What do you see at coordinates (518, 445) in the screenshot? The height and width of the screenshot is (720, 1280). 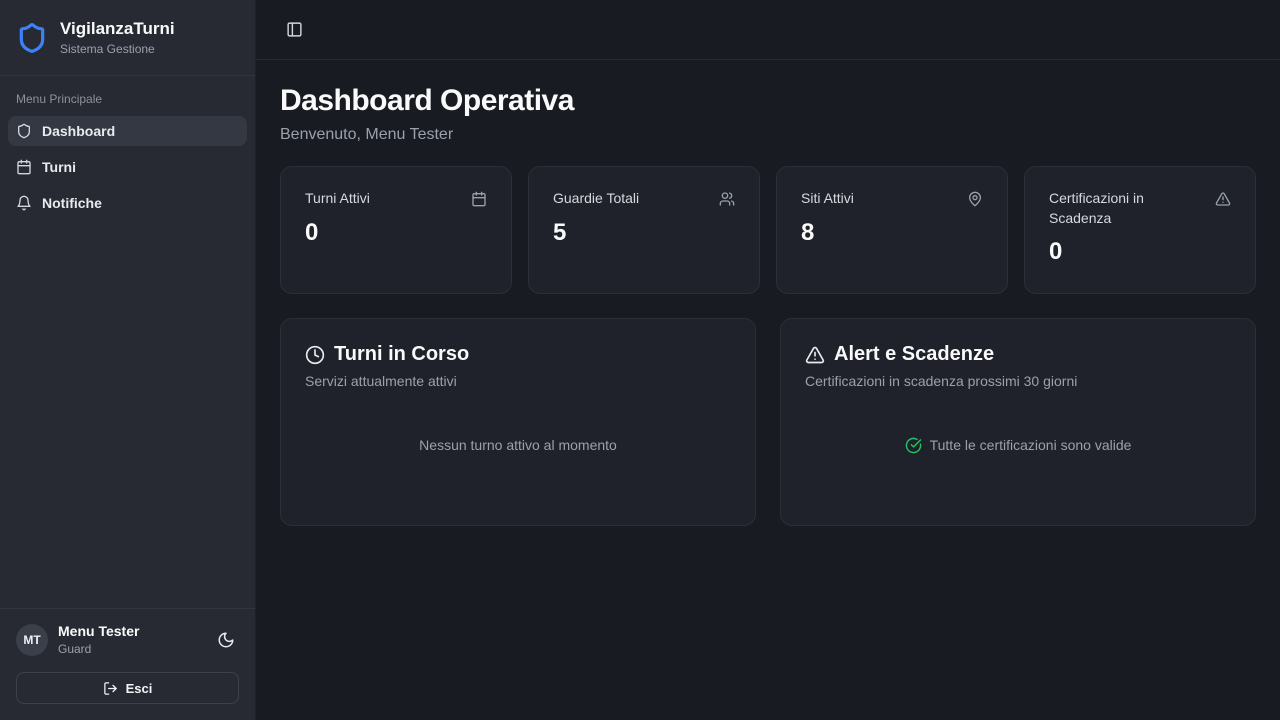 I see `empty-state-text: Nessun turno attivo al momento` at bounding box center [518, 445].